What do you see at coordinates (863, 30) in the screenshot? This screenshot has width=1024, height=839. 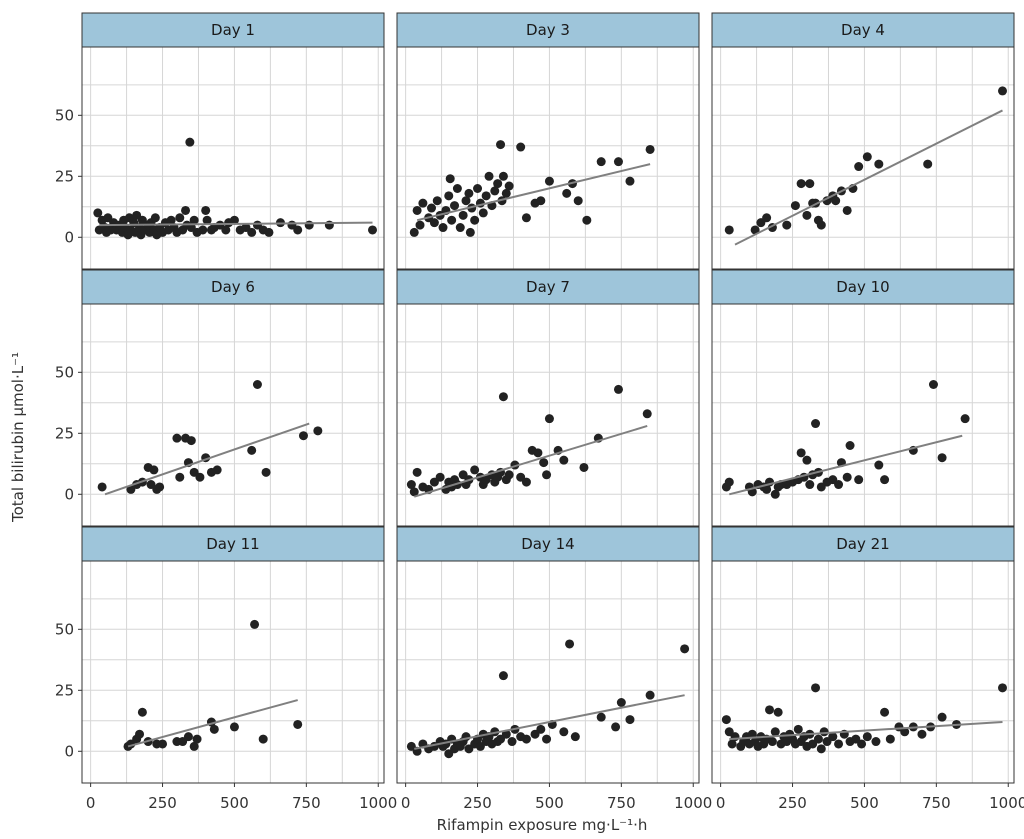 I see `facet-strip-label: Day 4` at bounding box center [863, 30].